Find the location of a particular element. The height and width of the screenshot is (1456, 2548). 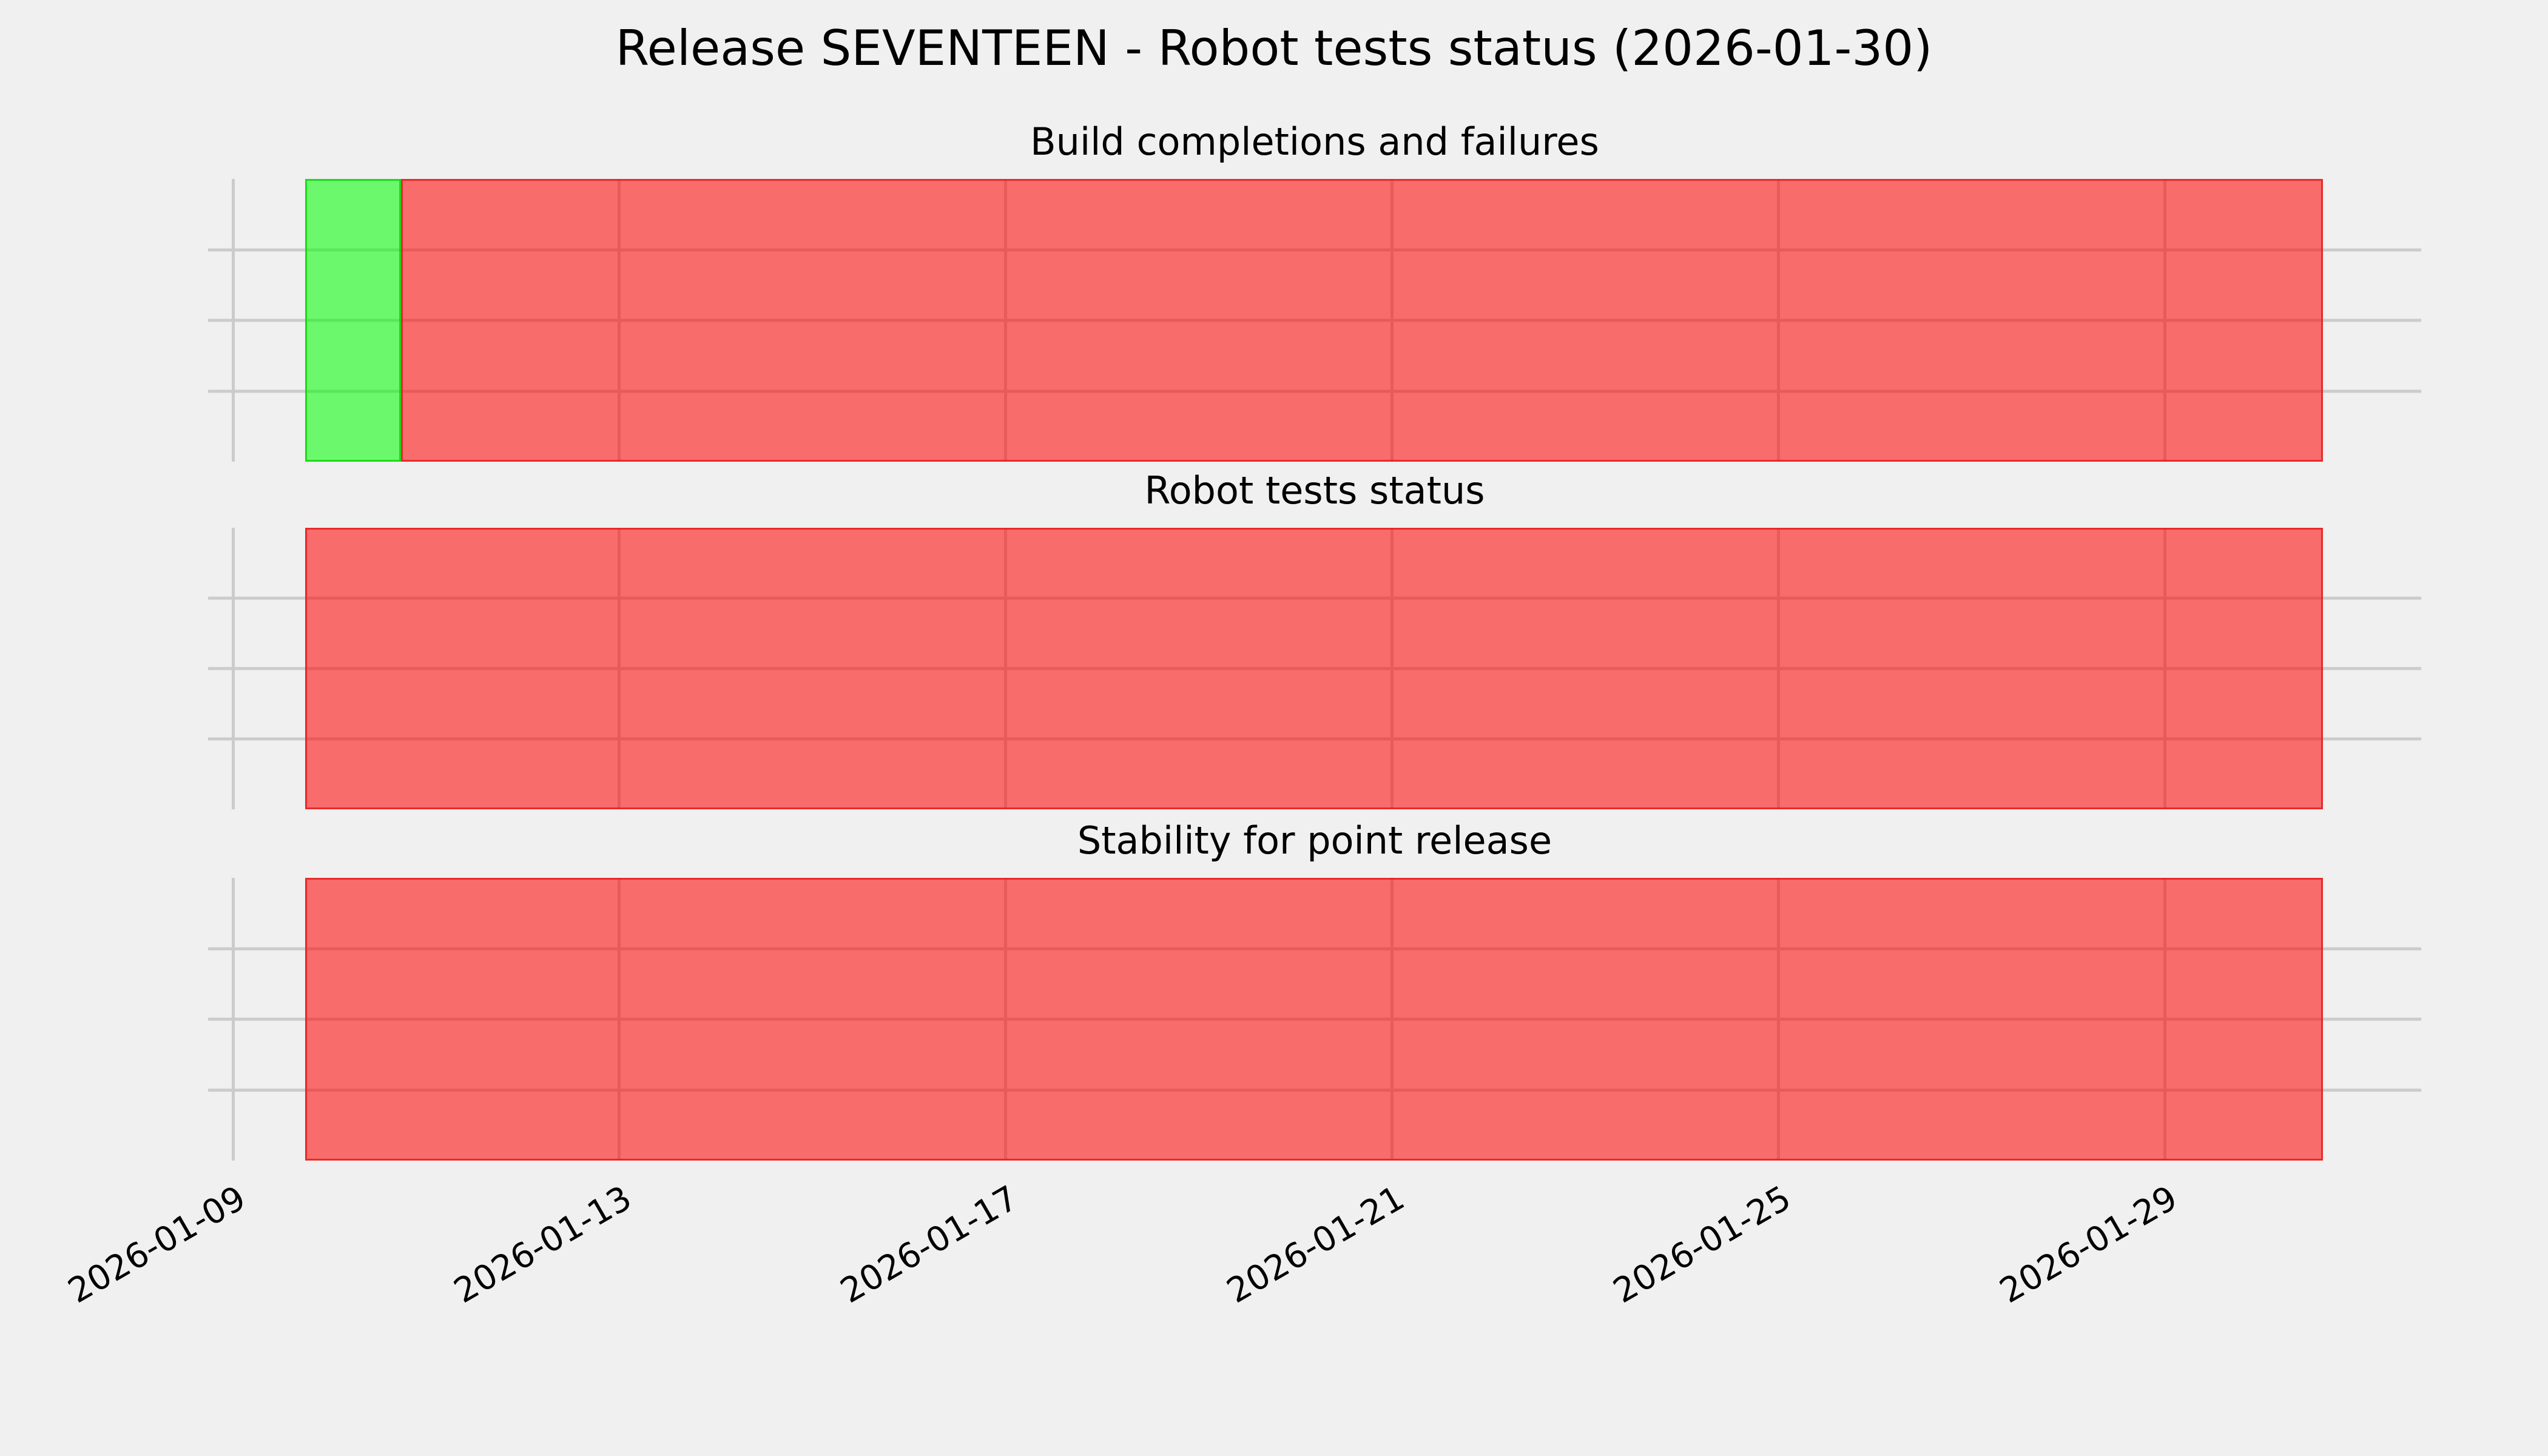

x-tick-label: 2026-01-17 is located at coordinates (929, 1245).